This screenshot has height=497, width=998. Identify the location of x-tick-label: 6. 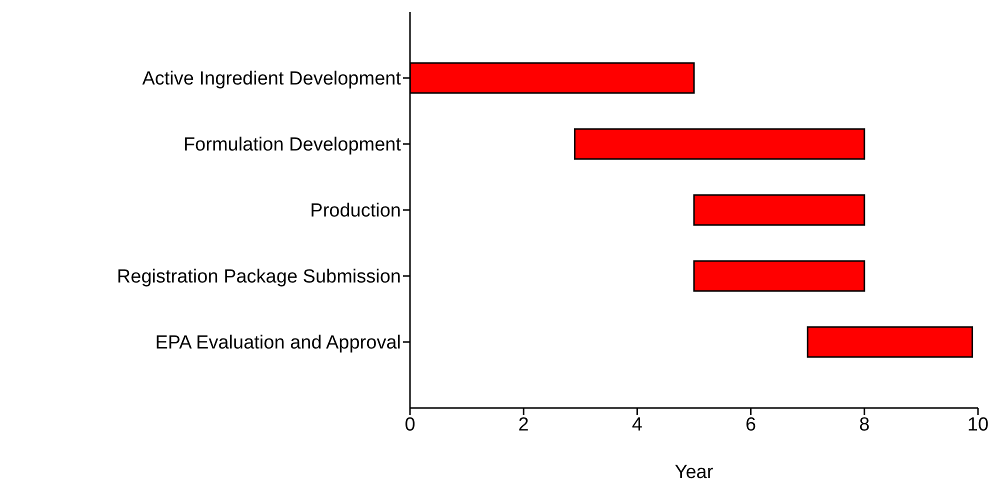
(751, 425).